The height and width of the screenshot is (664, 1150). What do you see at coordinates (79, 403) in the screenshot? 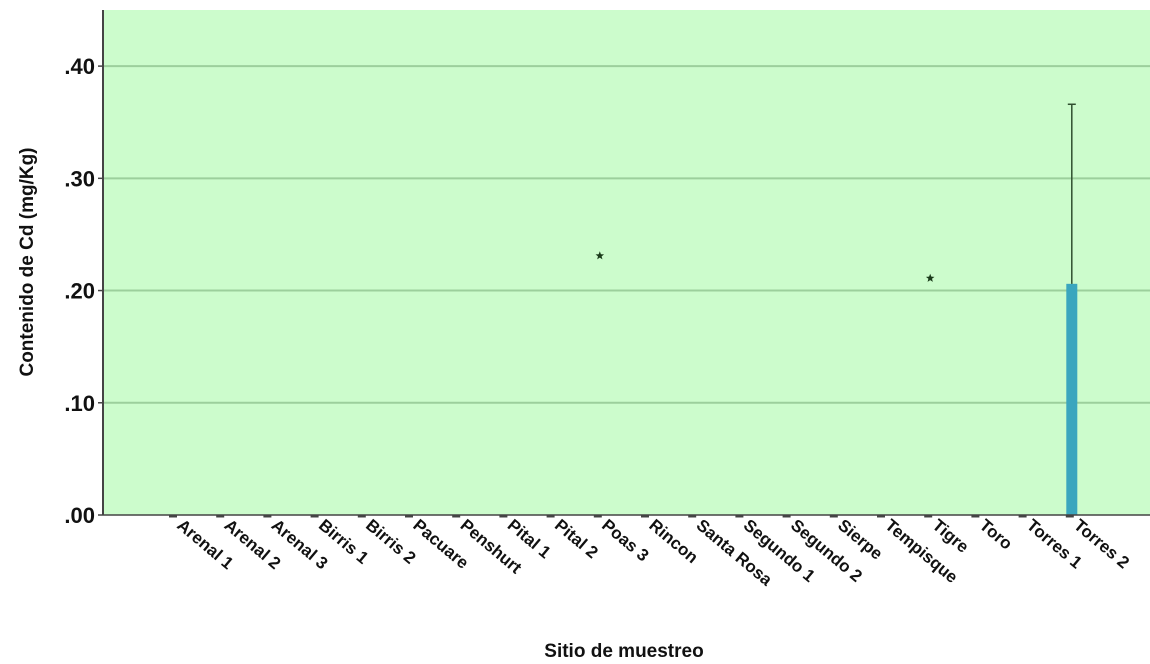
I see `y-tick-label: .10` at bounding box center [79, 403].